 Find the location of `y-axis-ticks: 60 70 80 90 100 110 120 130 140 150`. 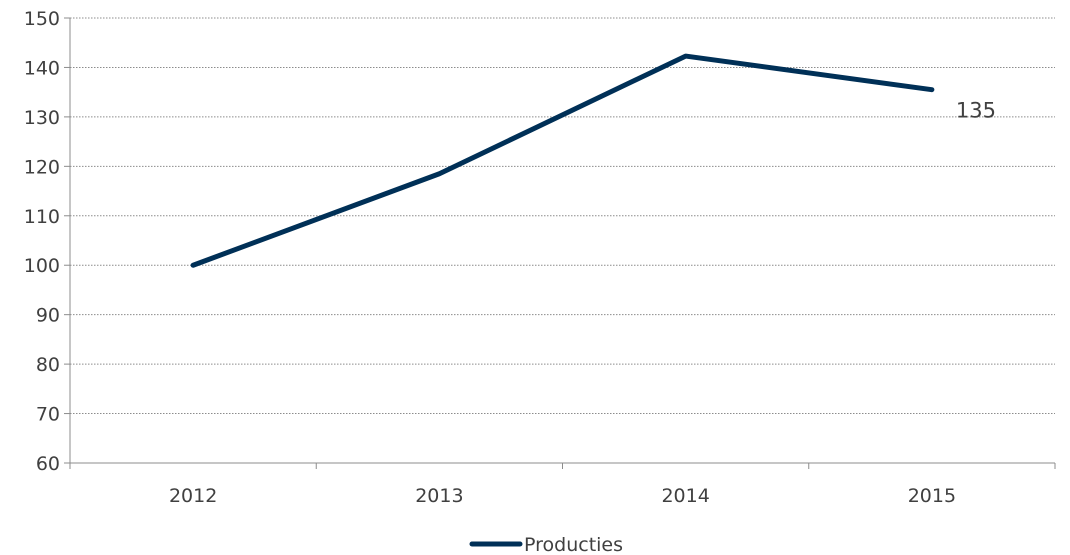

y-axis-ticks: 60 70 80 90 100 110 120 130 140 150 is located at coordinates (47, 241).